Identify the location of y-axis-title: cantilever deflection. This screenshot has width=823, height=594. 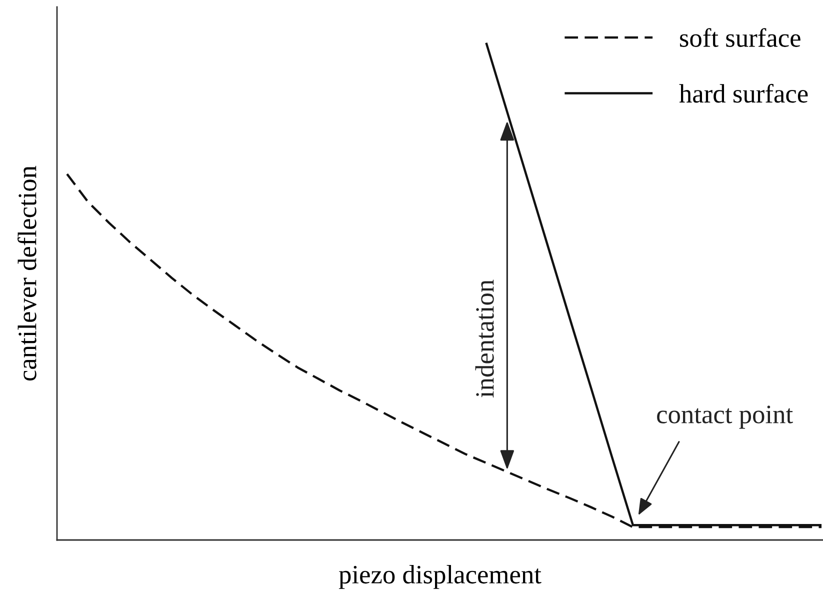
(27, 273).